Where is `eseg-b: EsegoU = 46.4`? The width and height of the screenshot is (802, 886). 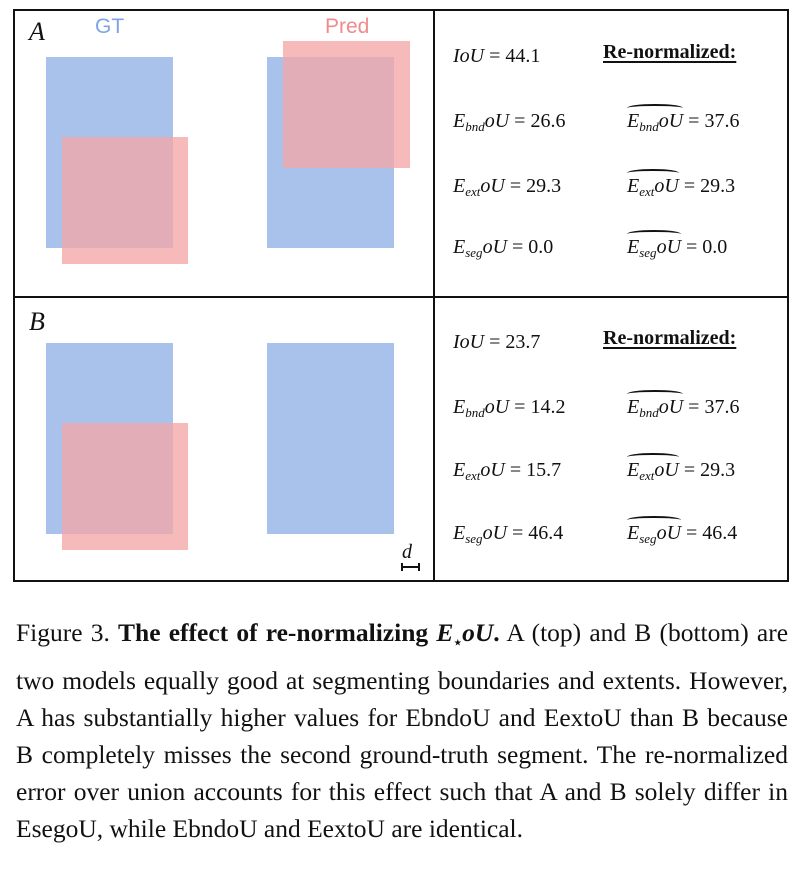
eseg-b: EsegoU = 46.4 is located at coordinates (508, 534).